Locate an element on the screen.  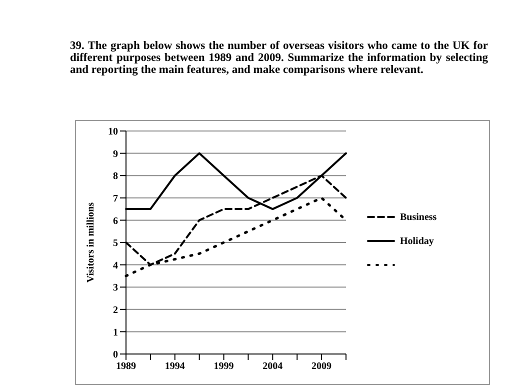
x-tick-label: 1989 is located at coordinates (126, 366).